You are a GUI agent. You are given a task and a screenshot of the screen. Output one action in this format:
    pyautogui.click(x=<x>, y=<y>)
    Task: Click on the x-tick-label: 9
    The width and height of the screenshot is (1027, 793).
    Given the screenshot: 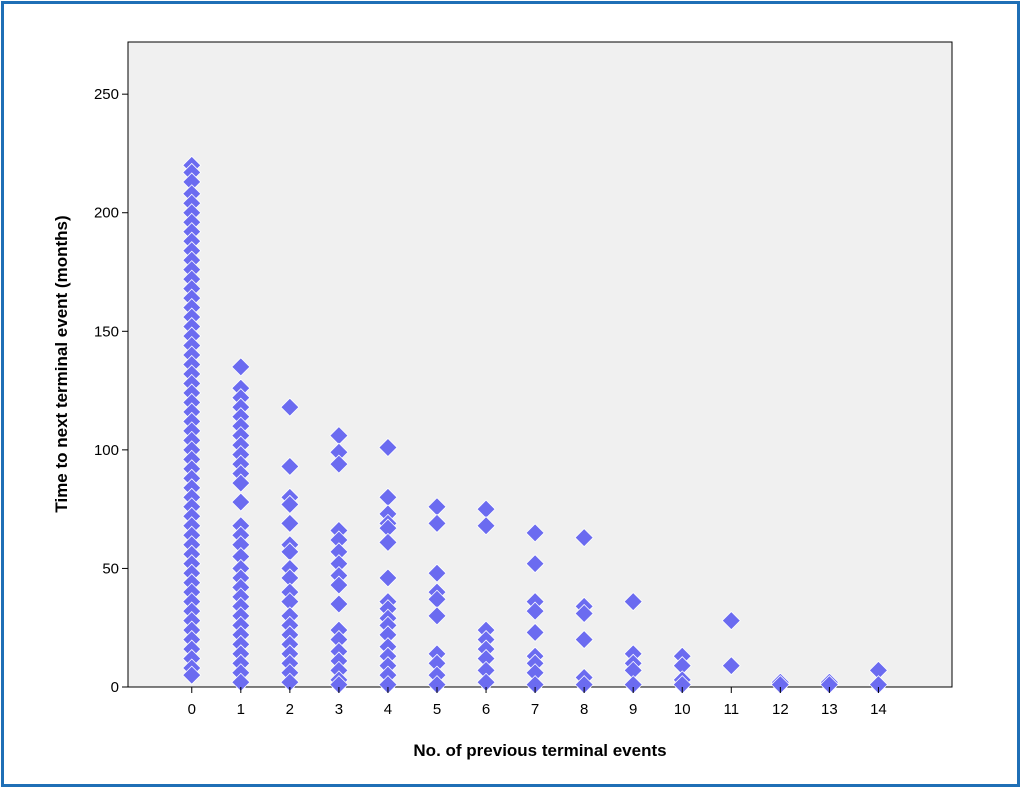 What is the action you would take?
    pyautogui.click(x=633, y=709)
    